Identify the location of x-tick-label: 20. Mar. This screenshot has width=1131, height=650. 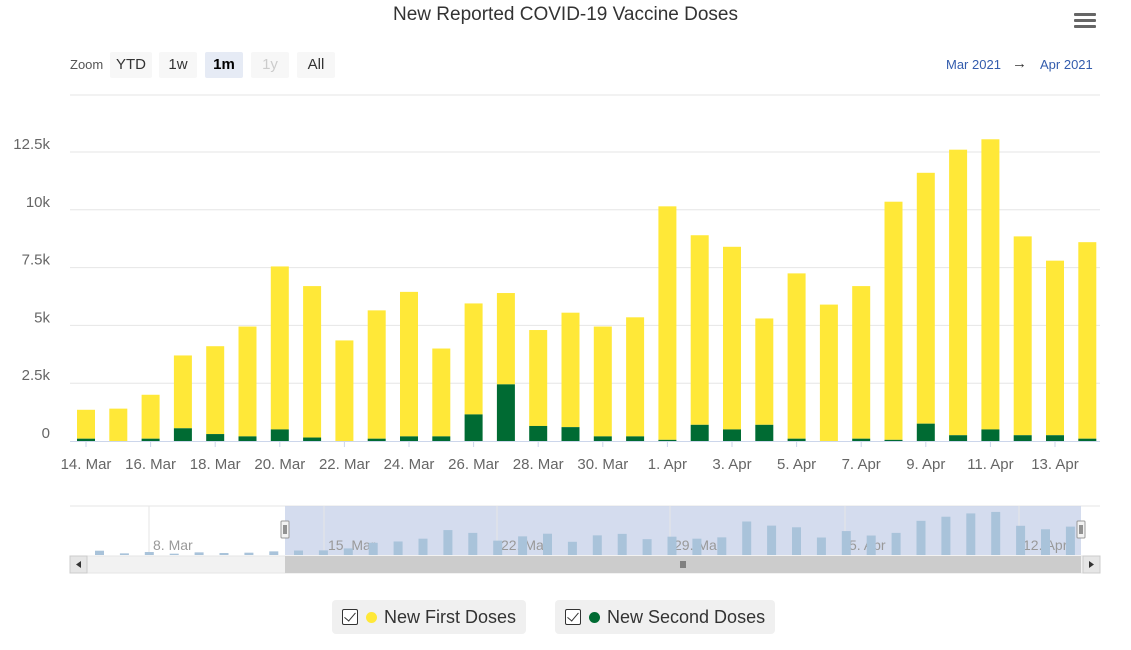
(279, 464).